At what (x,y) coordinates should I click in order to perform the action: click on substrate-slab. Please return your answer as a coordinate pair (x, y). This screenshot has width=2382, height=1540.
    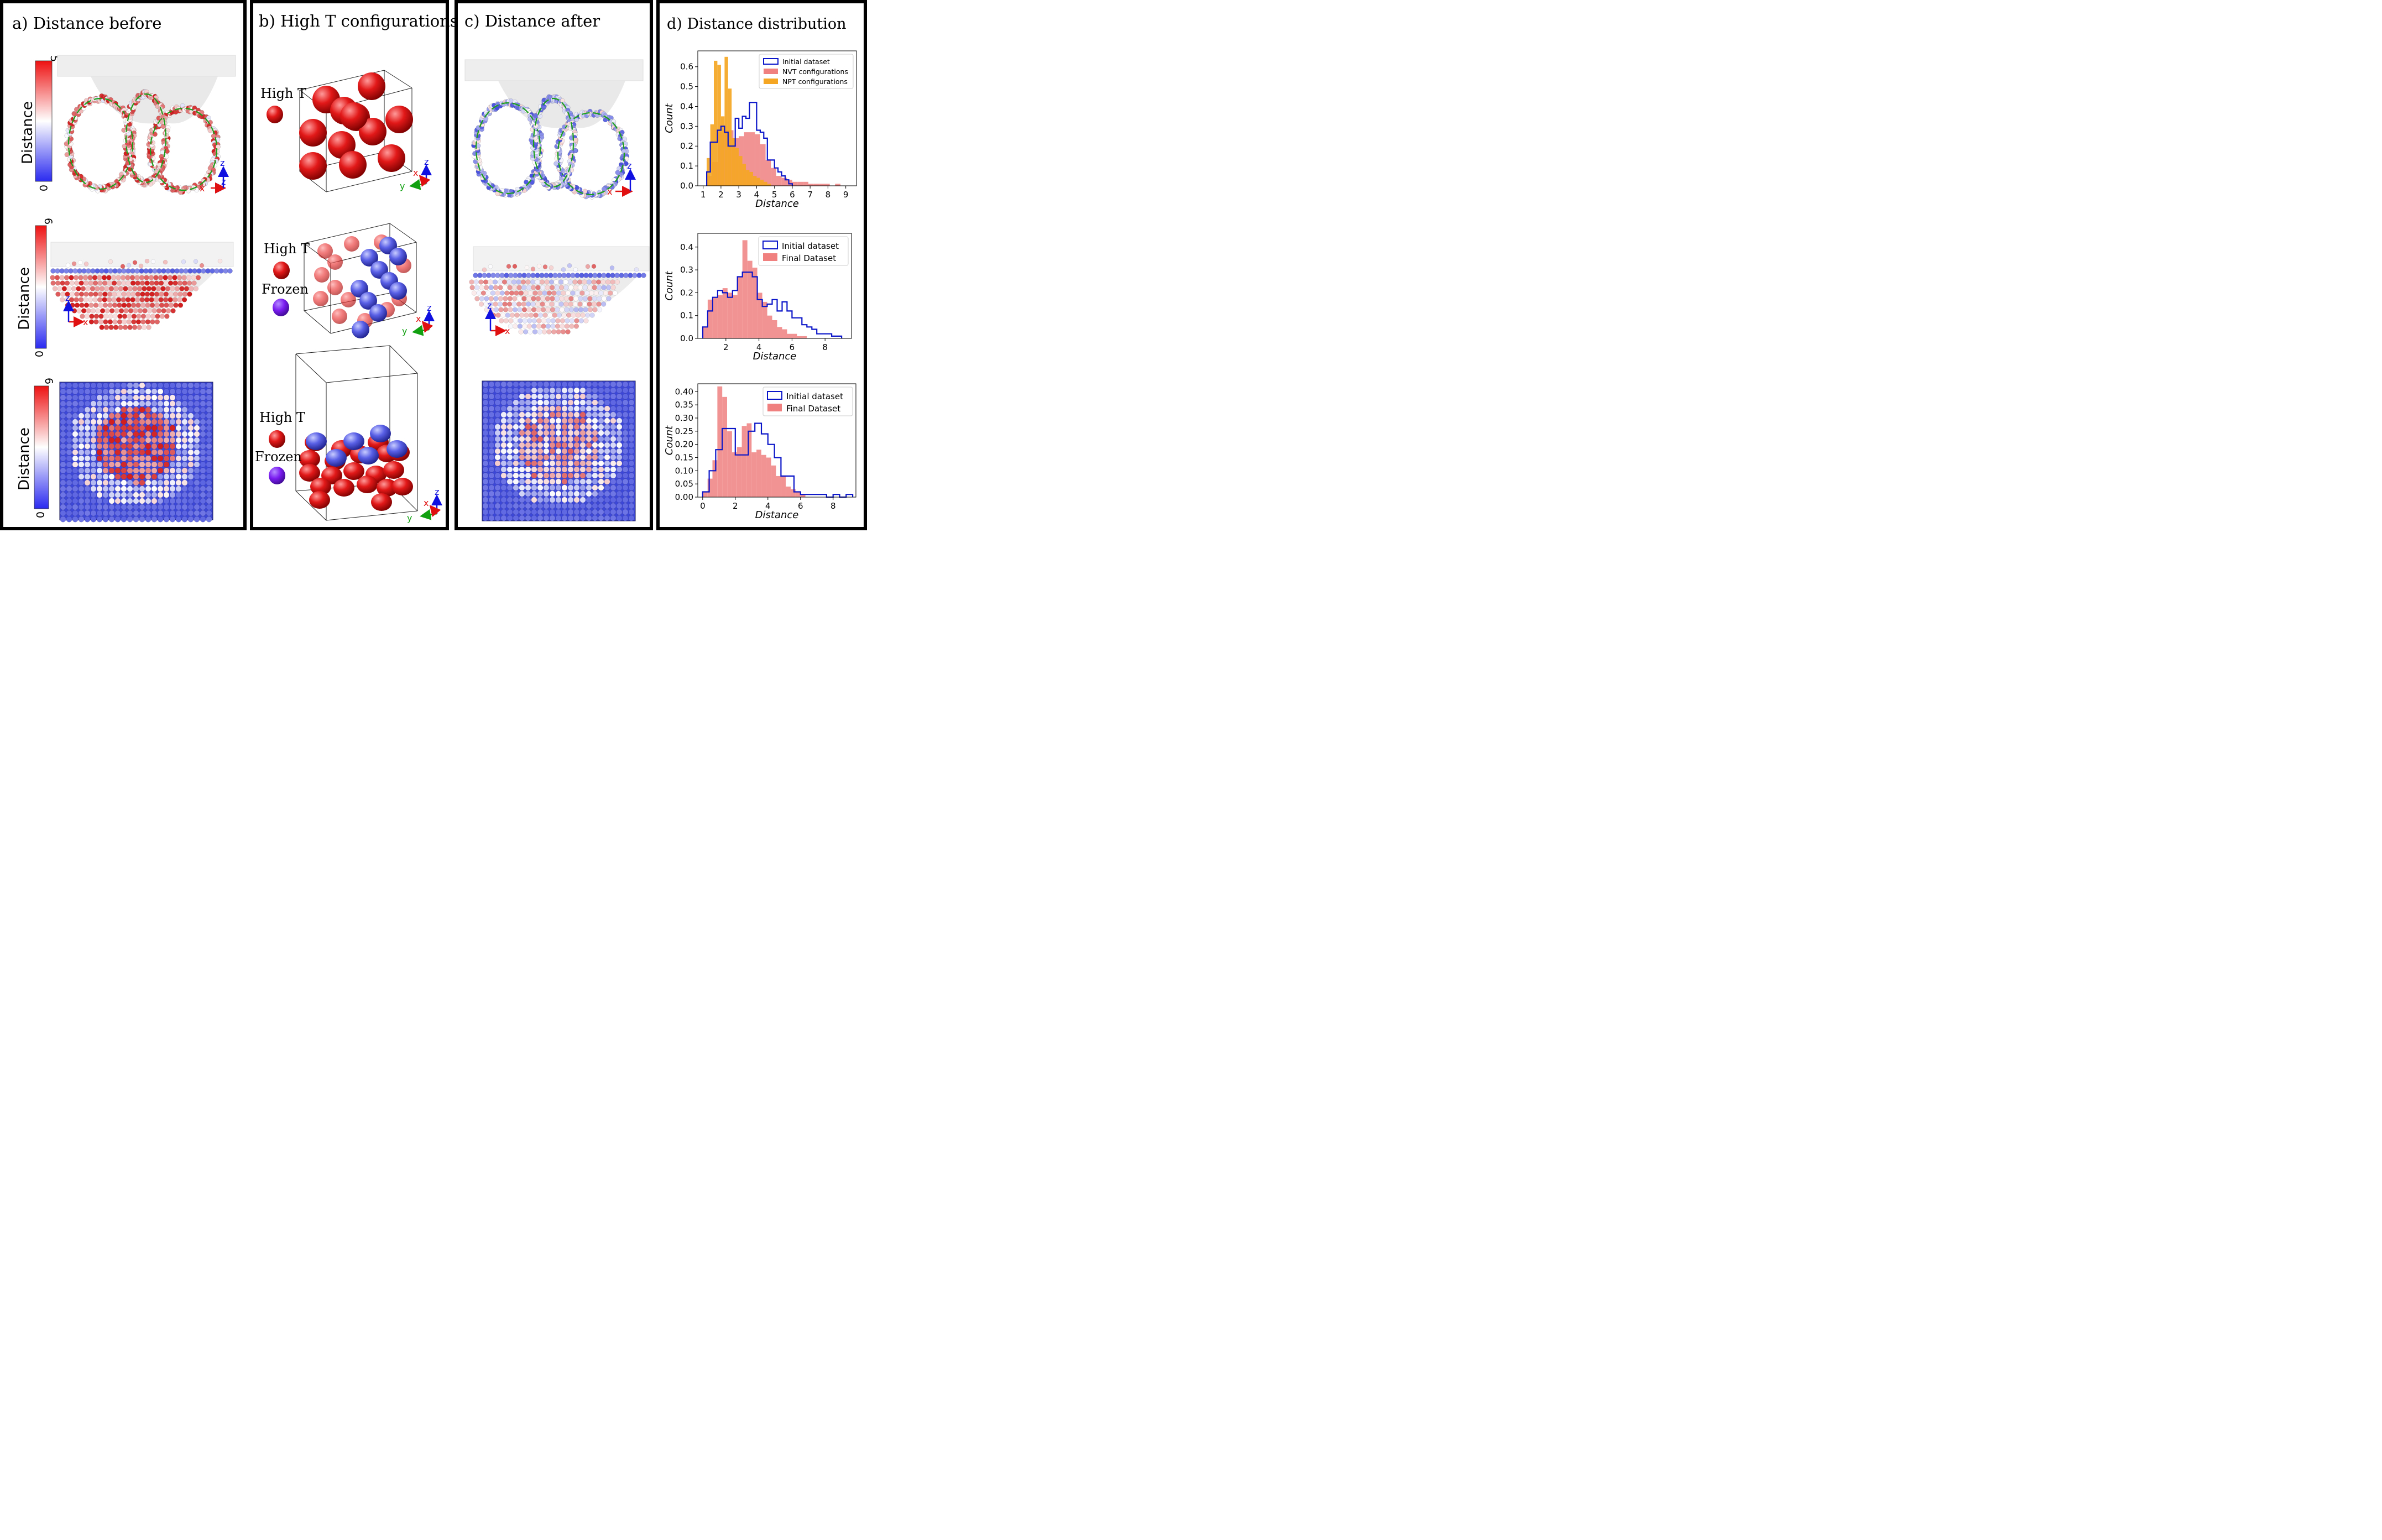
    Looking at the image, I should click on (554, 70).